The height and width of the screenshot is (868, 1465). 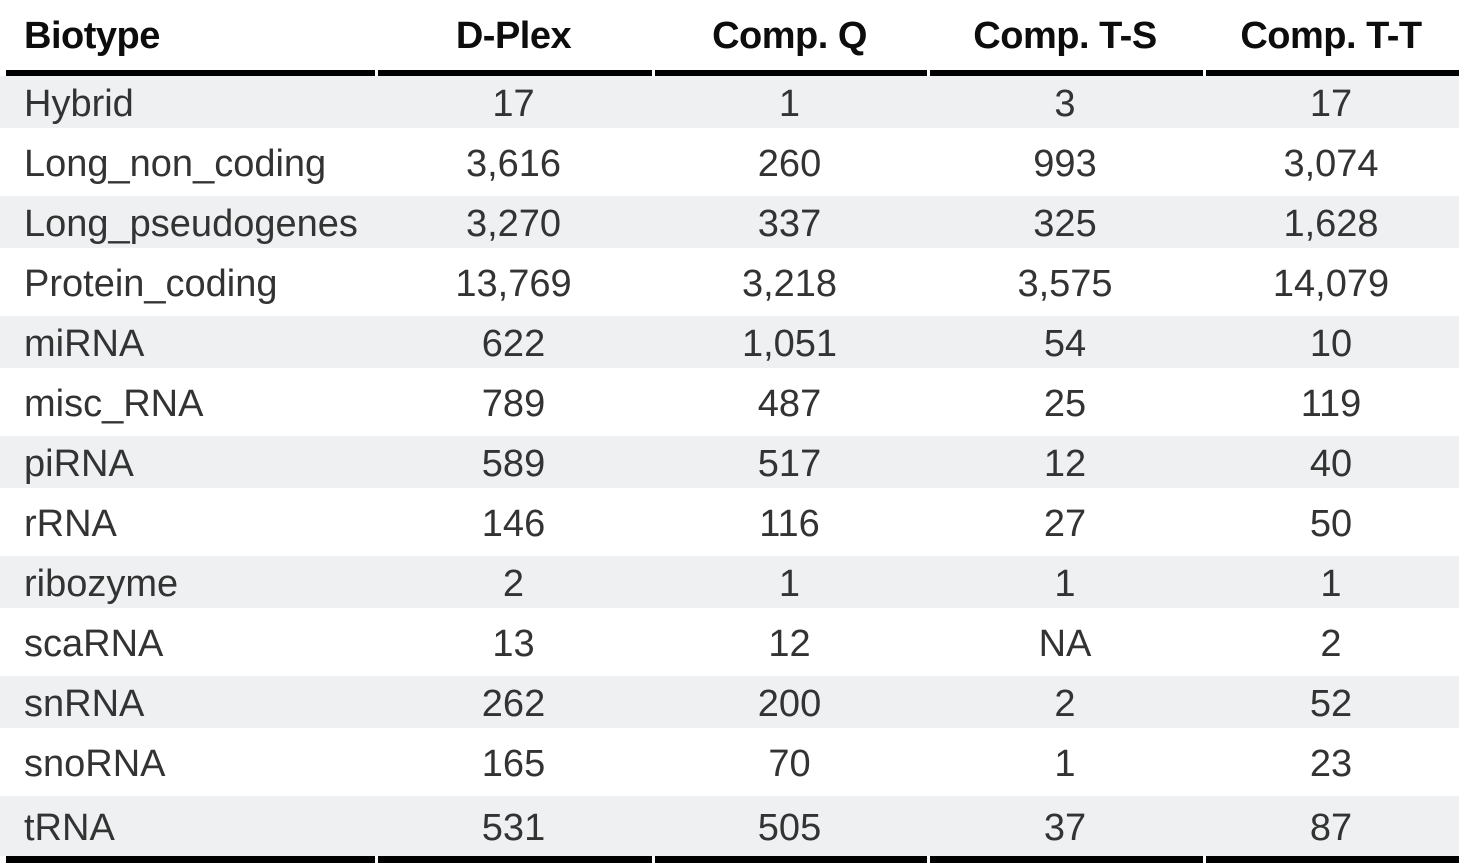 What do you see at coordinates (513, 223) in the screenshot?
I see `value-cell: 3,270` at bounding box center [513, 223].